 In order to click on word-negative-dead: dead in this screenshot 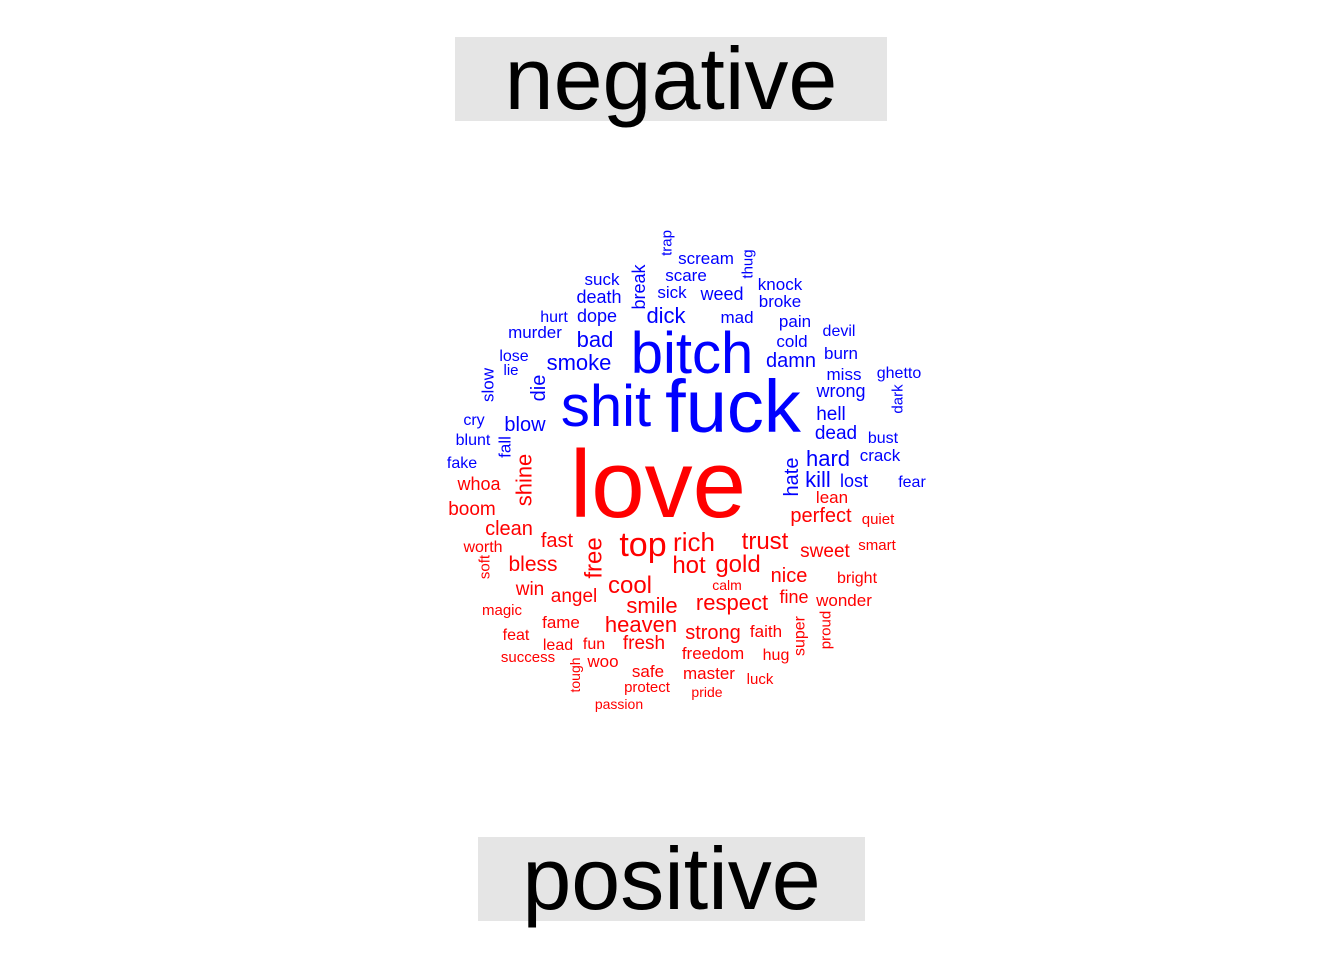, I will do `click(836, 433)`.